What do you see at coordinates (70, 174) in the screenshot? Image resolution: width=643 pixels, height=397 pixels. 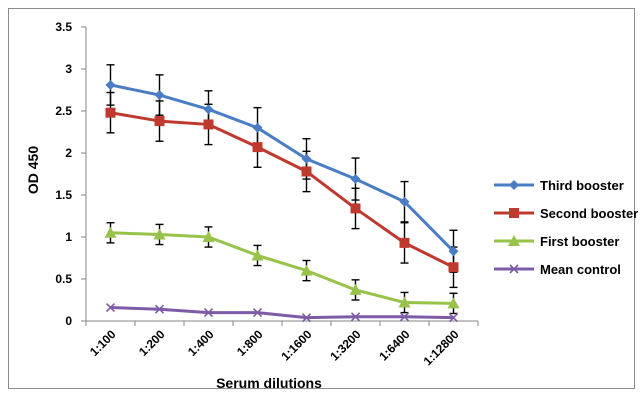 I see `y-ticks: 0 0.5 1 1.5 2 2.5 3 3.5` at bounding box center [70, 174].